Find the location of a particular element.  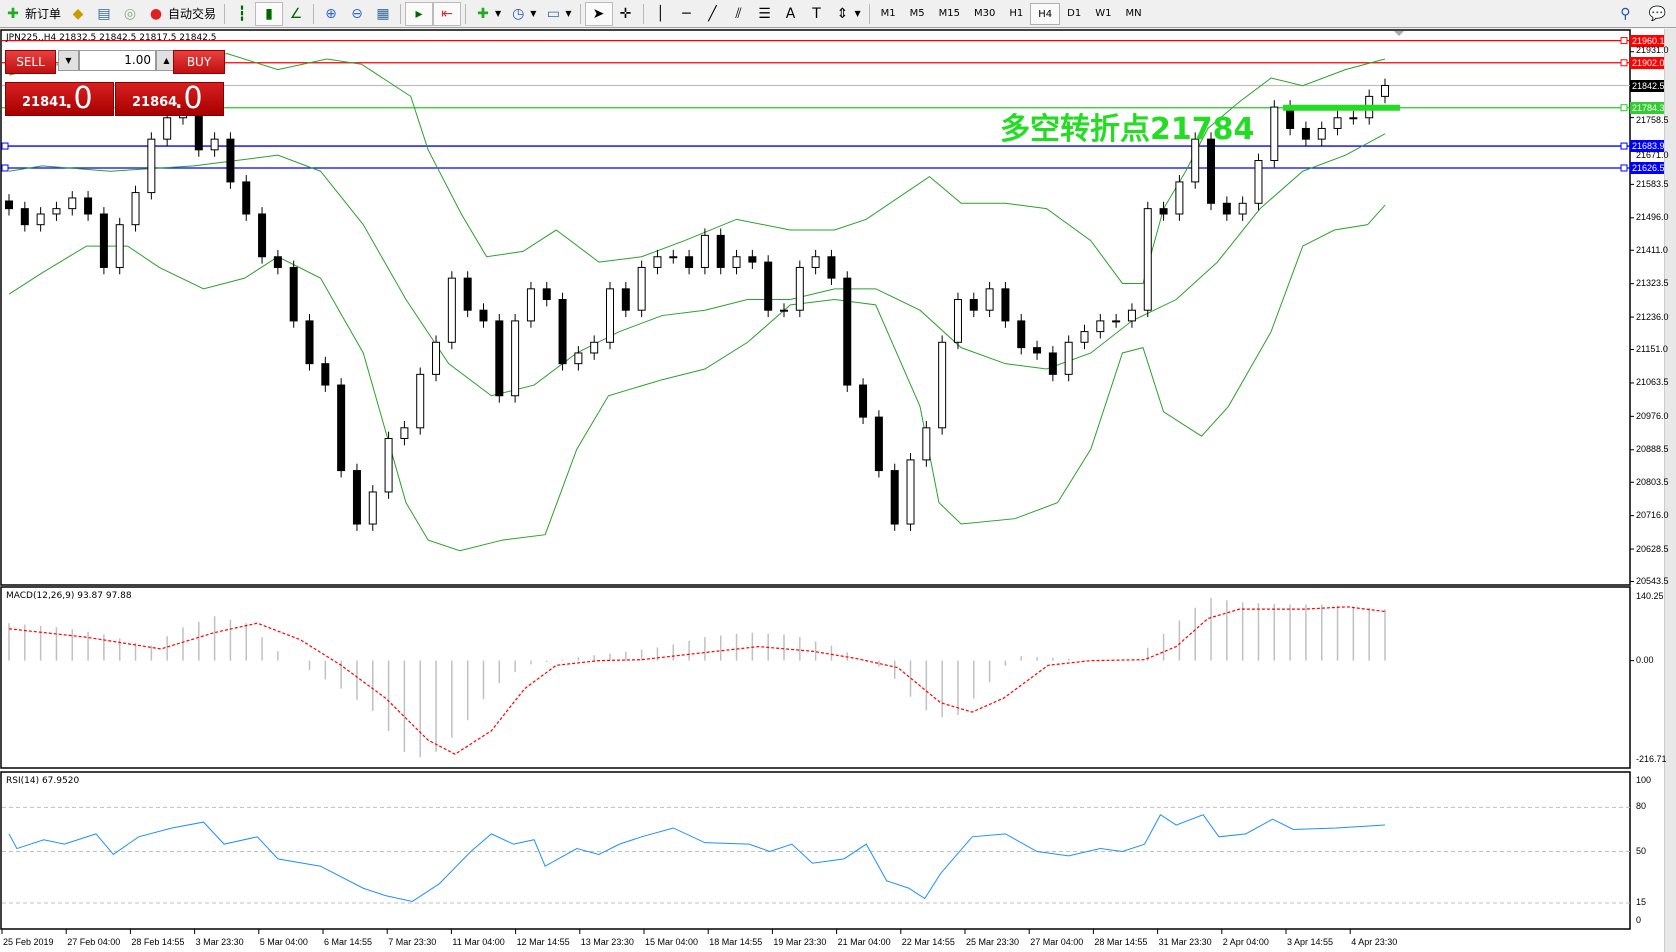

text-icon: A is located at coordinates (790, 13).